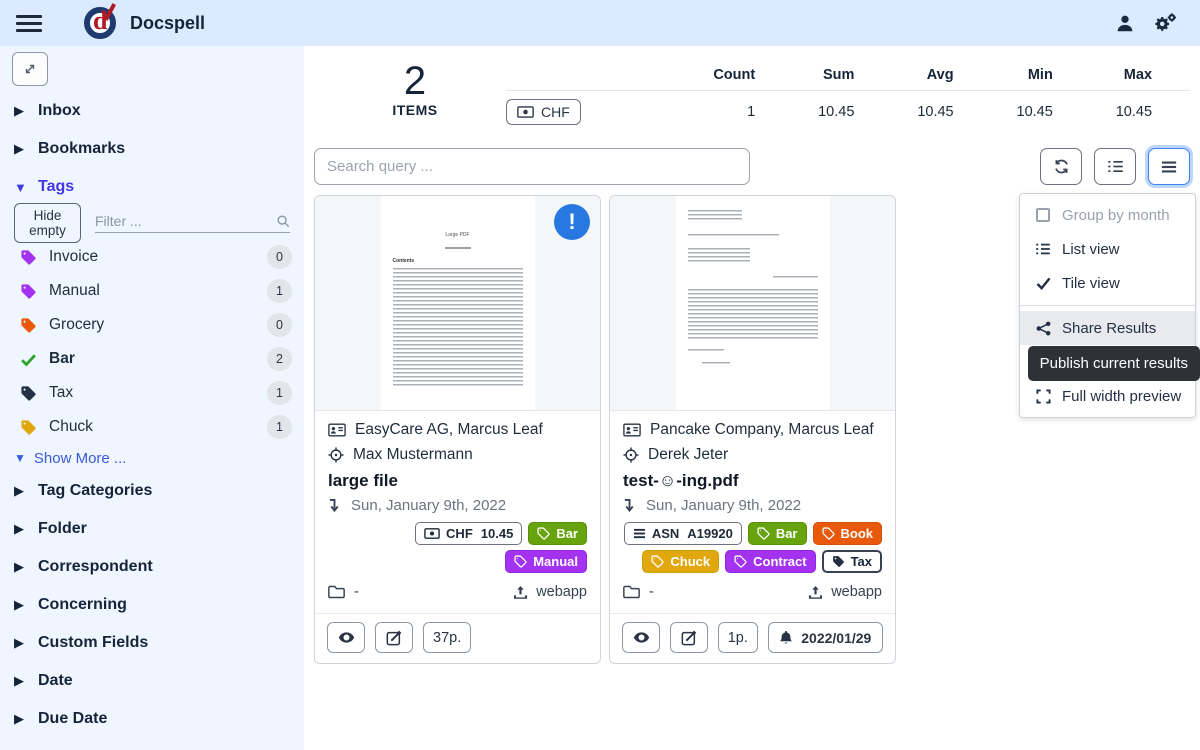 Image resolution: width=1200 pixels, height=750 pixels. Describe the element at coordinates (44, 186) in the screenshot. I see `sidebar-item-tags: ▼ Tags` at that location.